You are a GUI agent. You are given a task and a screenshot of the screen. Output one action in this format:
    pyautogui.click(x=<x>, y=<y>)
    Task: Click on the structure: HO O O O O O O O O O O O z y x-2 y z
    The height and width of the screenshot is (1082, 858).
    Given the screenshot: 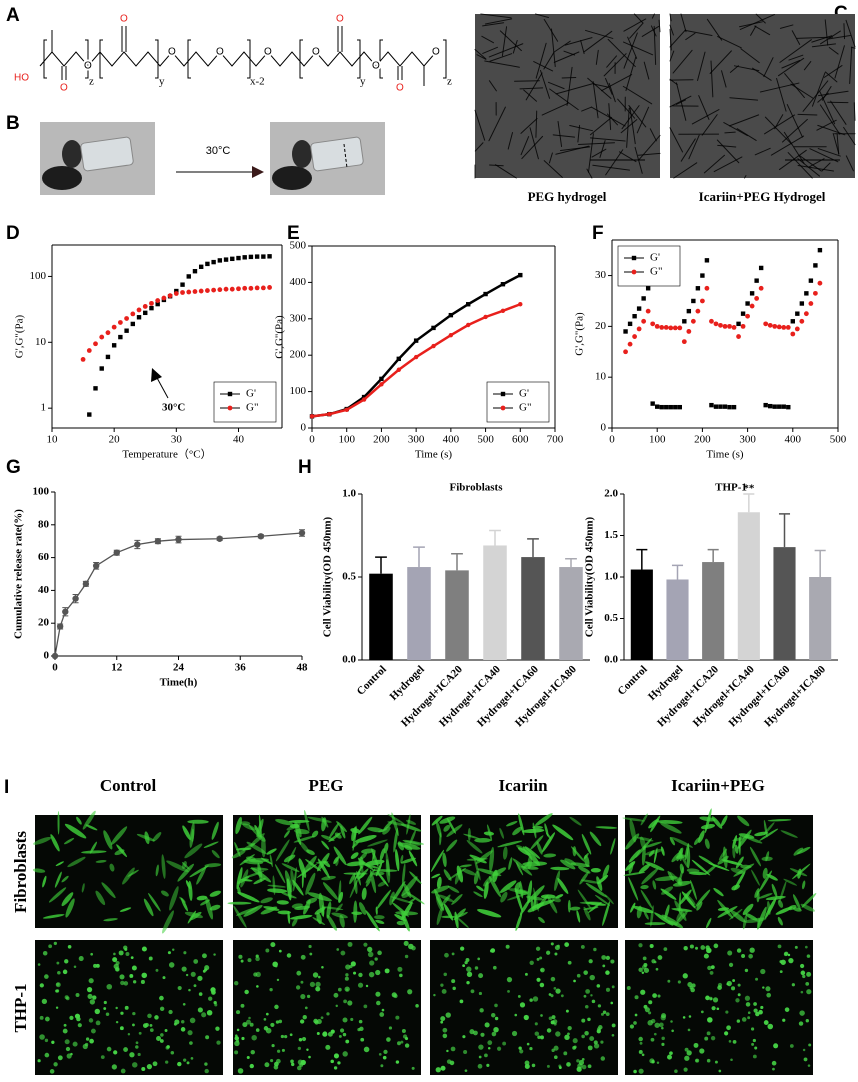 What is the action you would take?
    pyautogui.click(x=232, y=54)
    